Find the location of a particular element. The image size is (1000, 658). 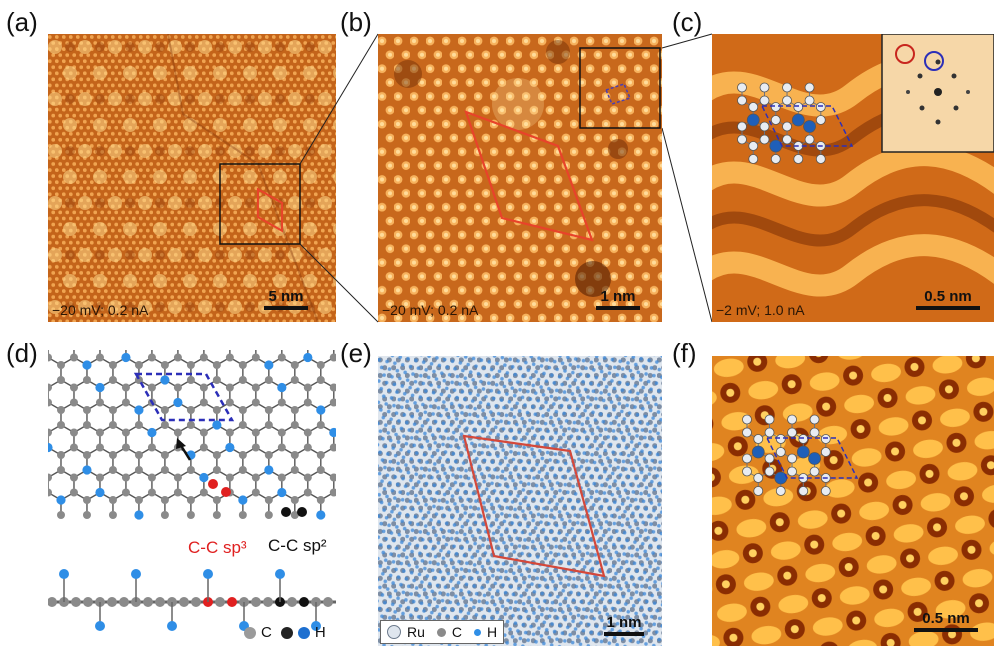

stm-image-c is located at coordinates (853, 178).